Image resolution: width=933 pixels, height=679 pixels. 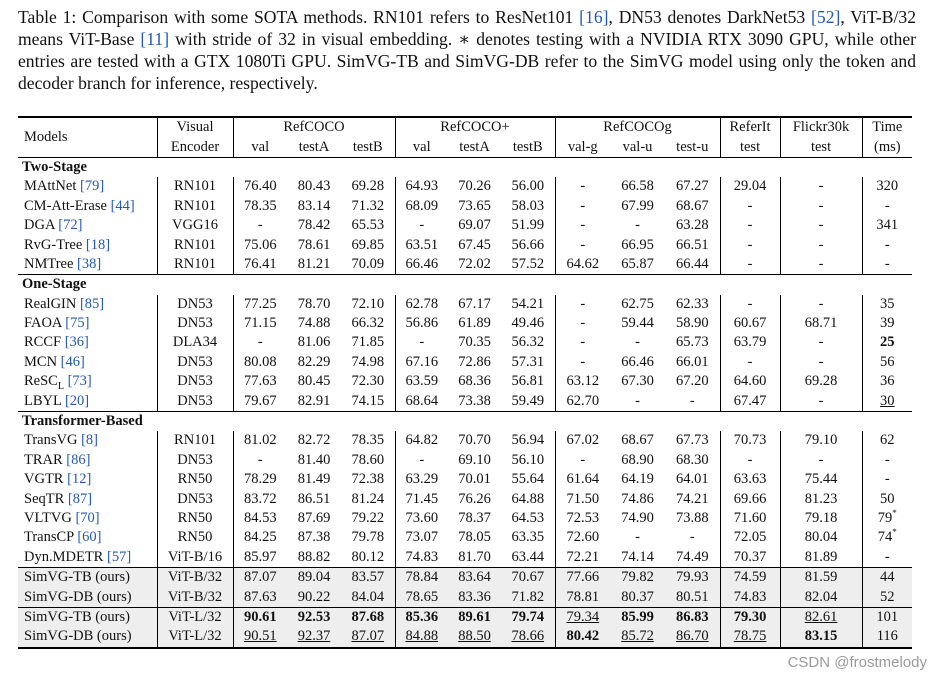 I want to click on value-cell: 64.62, so click(x=583, y=263).